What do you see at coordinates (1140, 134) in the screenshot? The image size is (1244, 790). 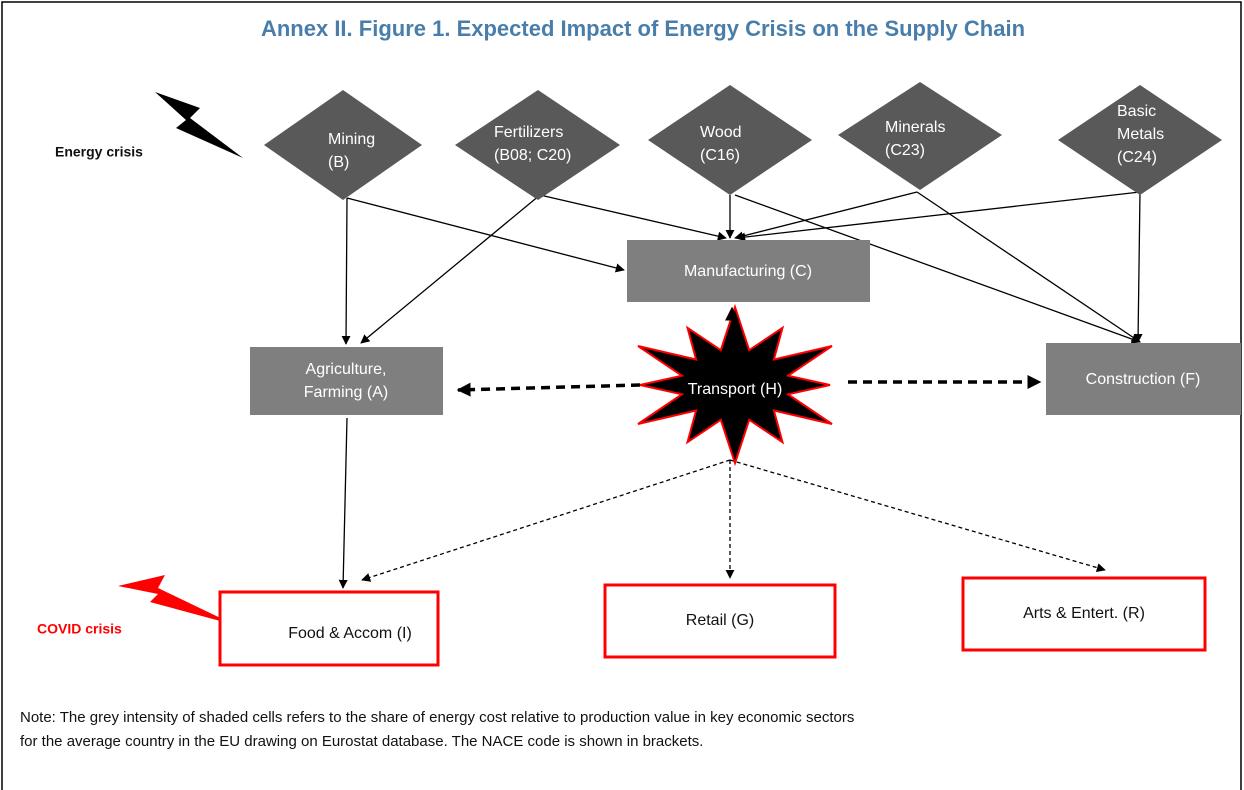 I see `node-label: Metals` at bounding box center [1140, 134].